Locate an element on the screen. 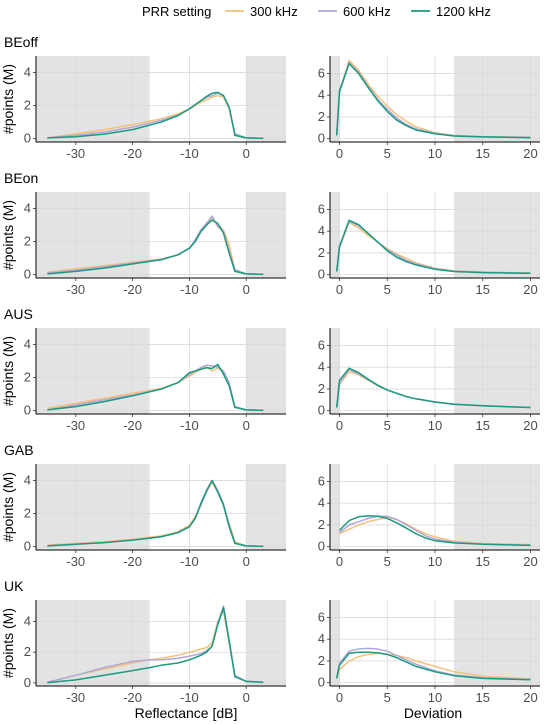  right-aus-x-tick-label: 15 is located at coordinates (482, 425).